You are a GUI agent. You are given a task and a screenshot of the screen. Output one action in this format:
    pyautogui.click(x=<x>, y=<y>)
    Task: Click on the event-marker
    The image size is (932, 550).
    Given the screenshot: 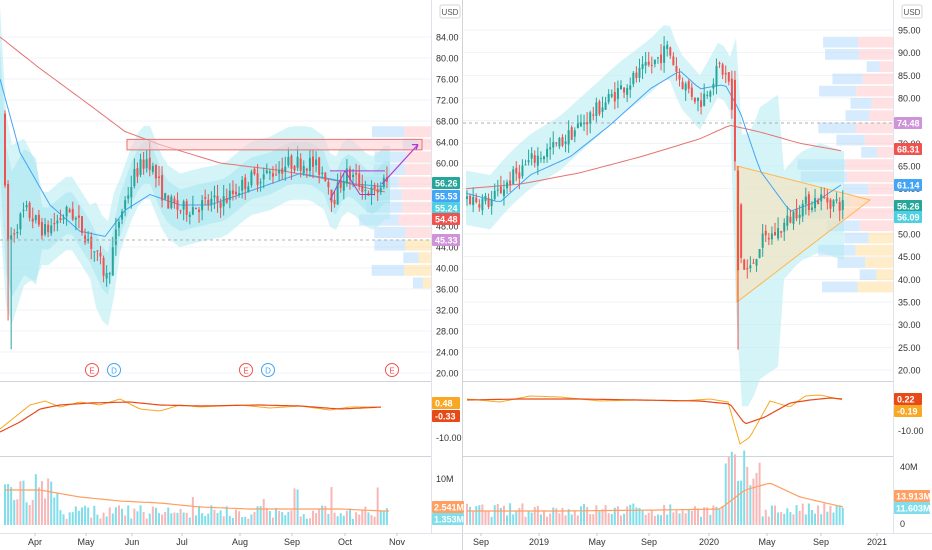 What is the action you would take?
    pyautogui.click(x=92, y=370)
    